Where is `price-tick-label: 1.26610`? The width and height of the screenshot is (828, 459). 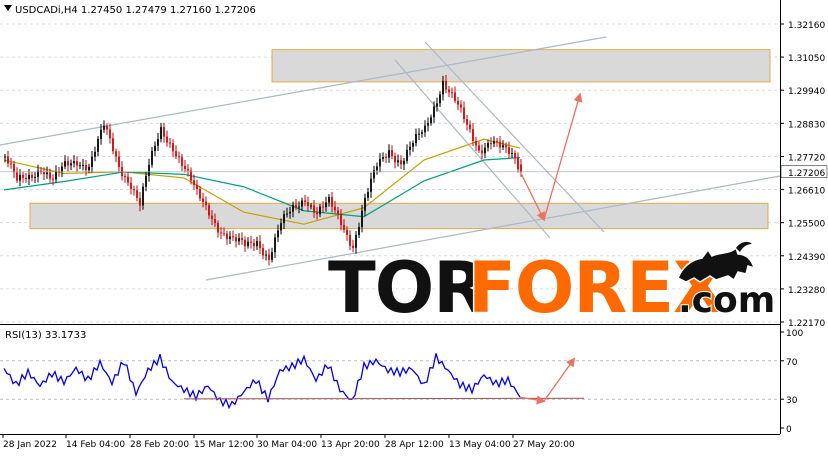
price-tick-label: 1.26610 is located at coordinates (806, 192).